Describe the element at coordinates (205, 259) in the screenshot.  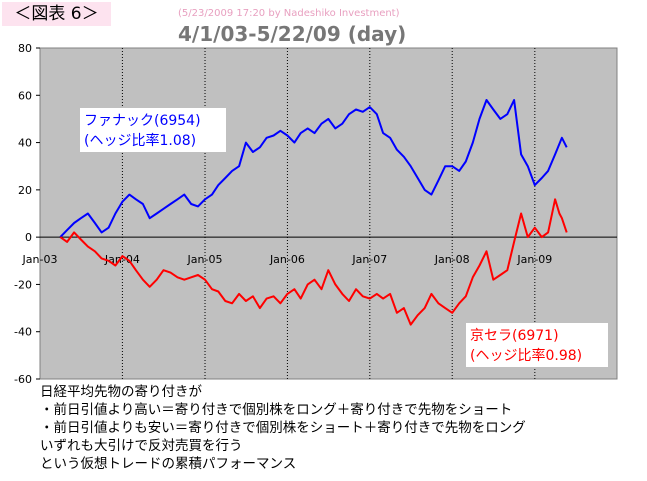
I see `x-tick-label: Jan-05` at that location.